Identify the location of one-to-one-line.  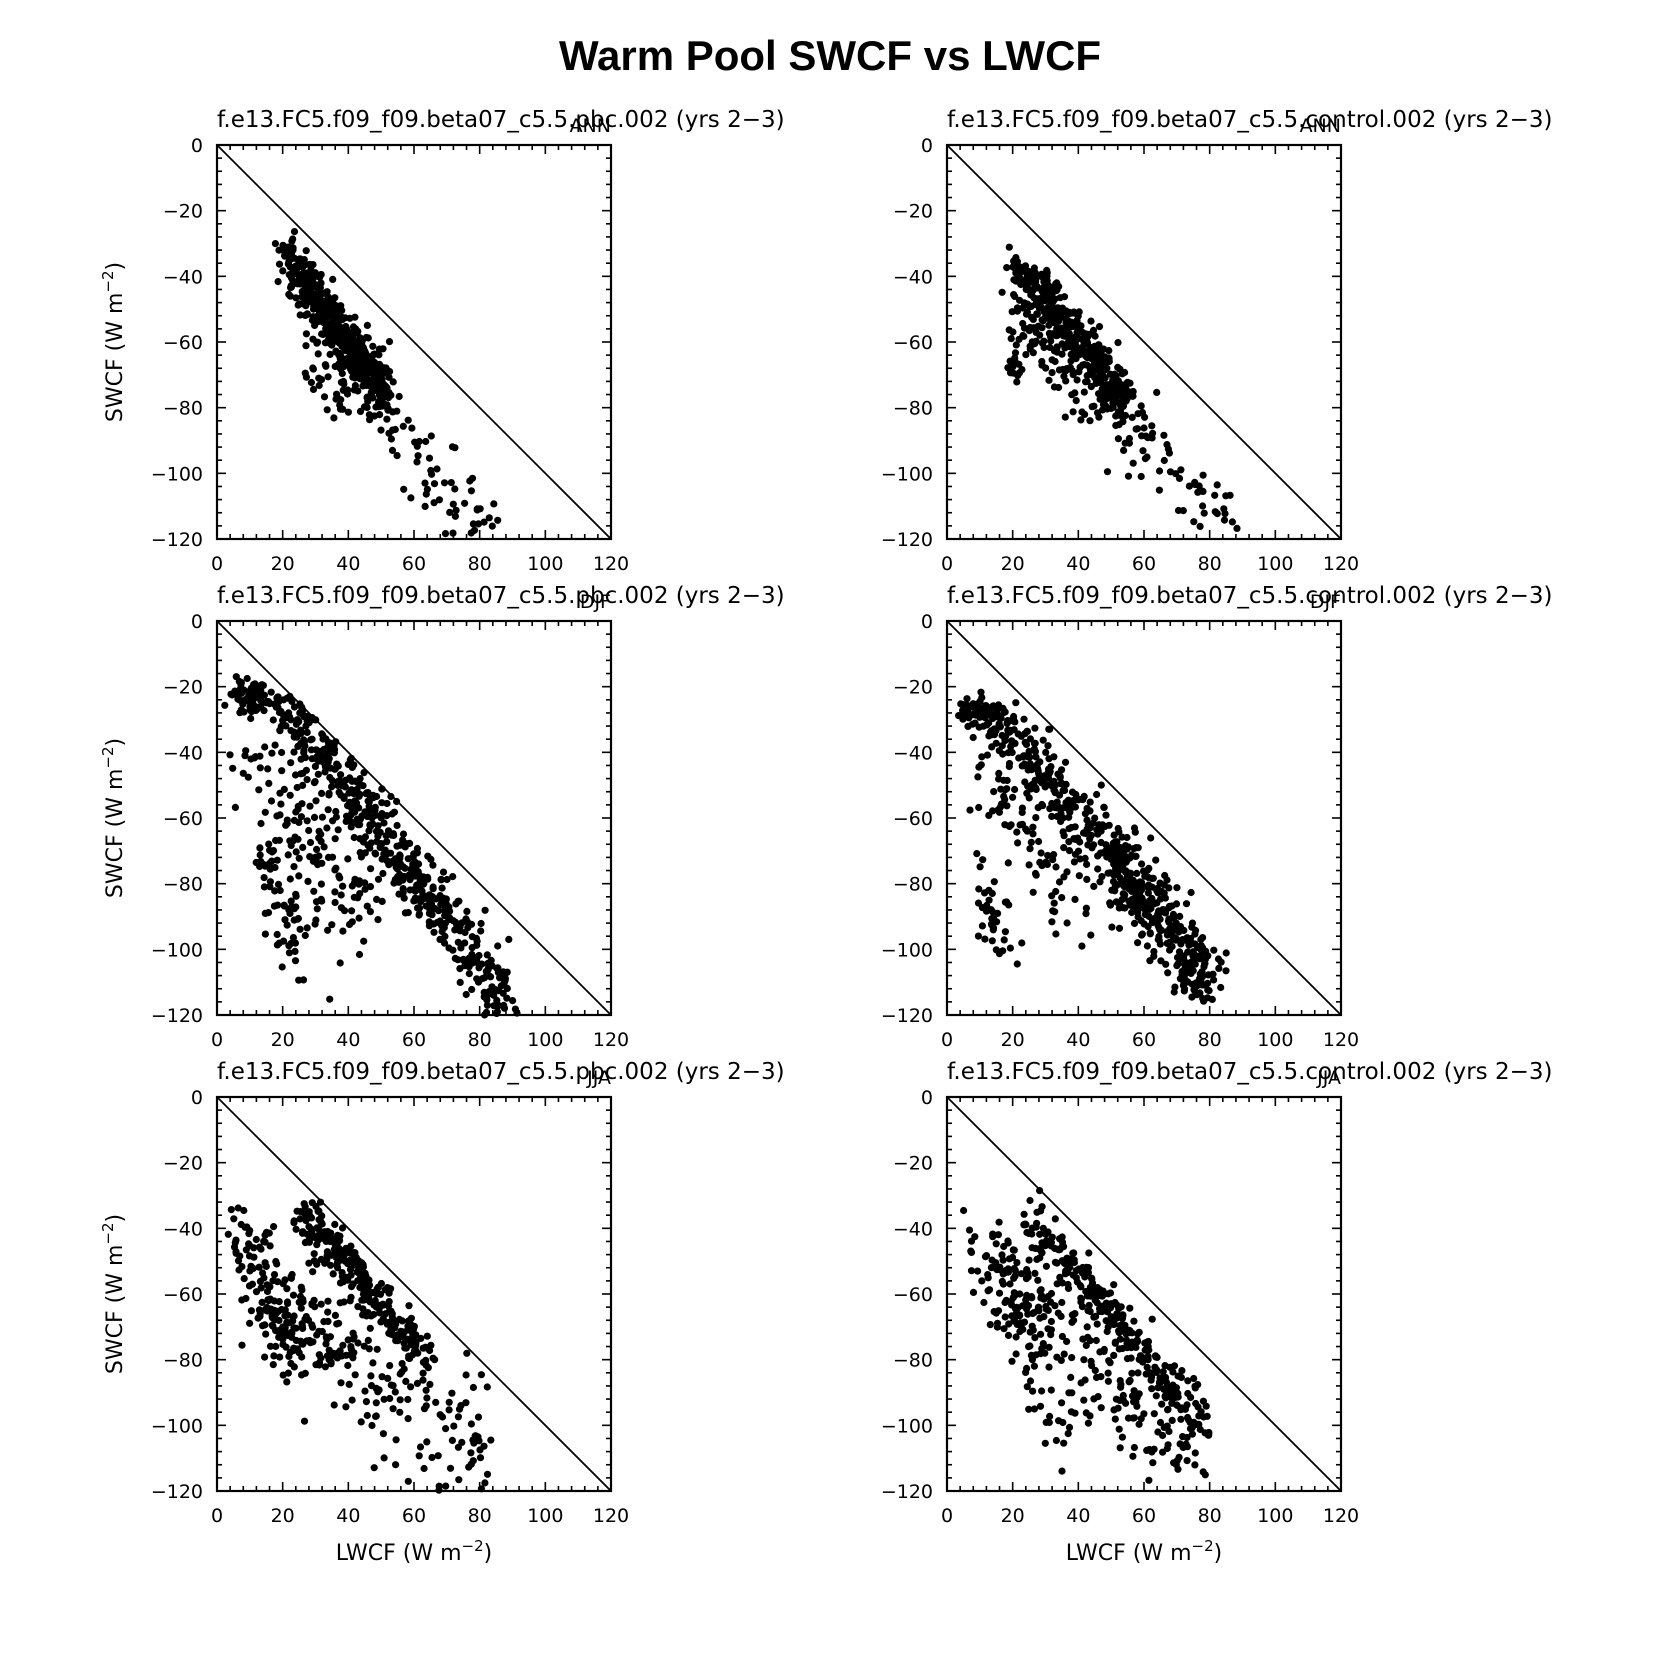
(1144, 818).